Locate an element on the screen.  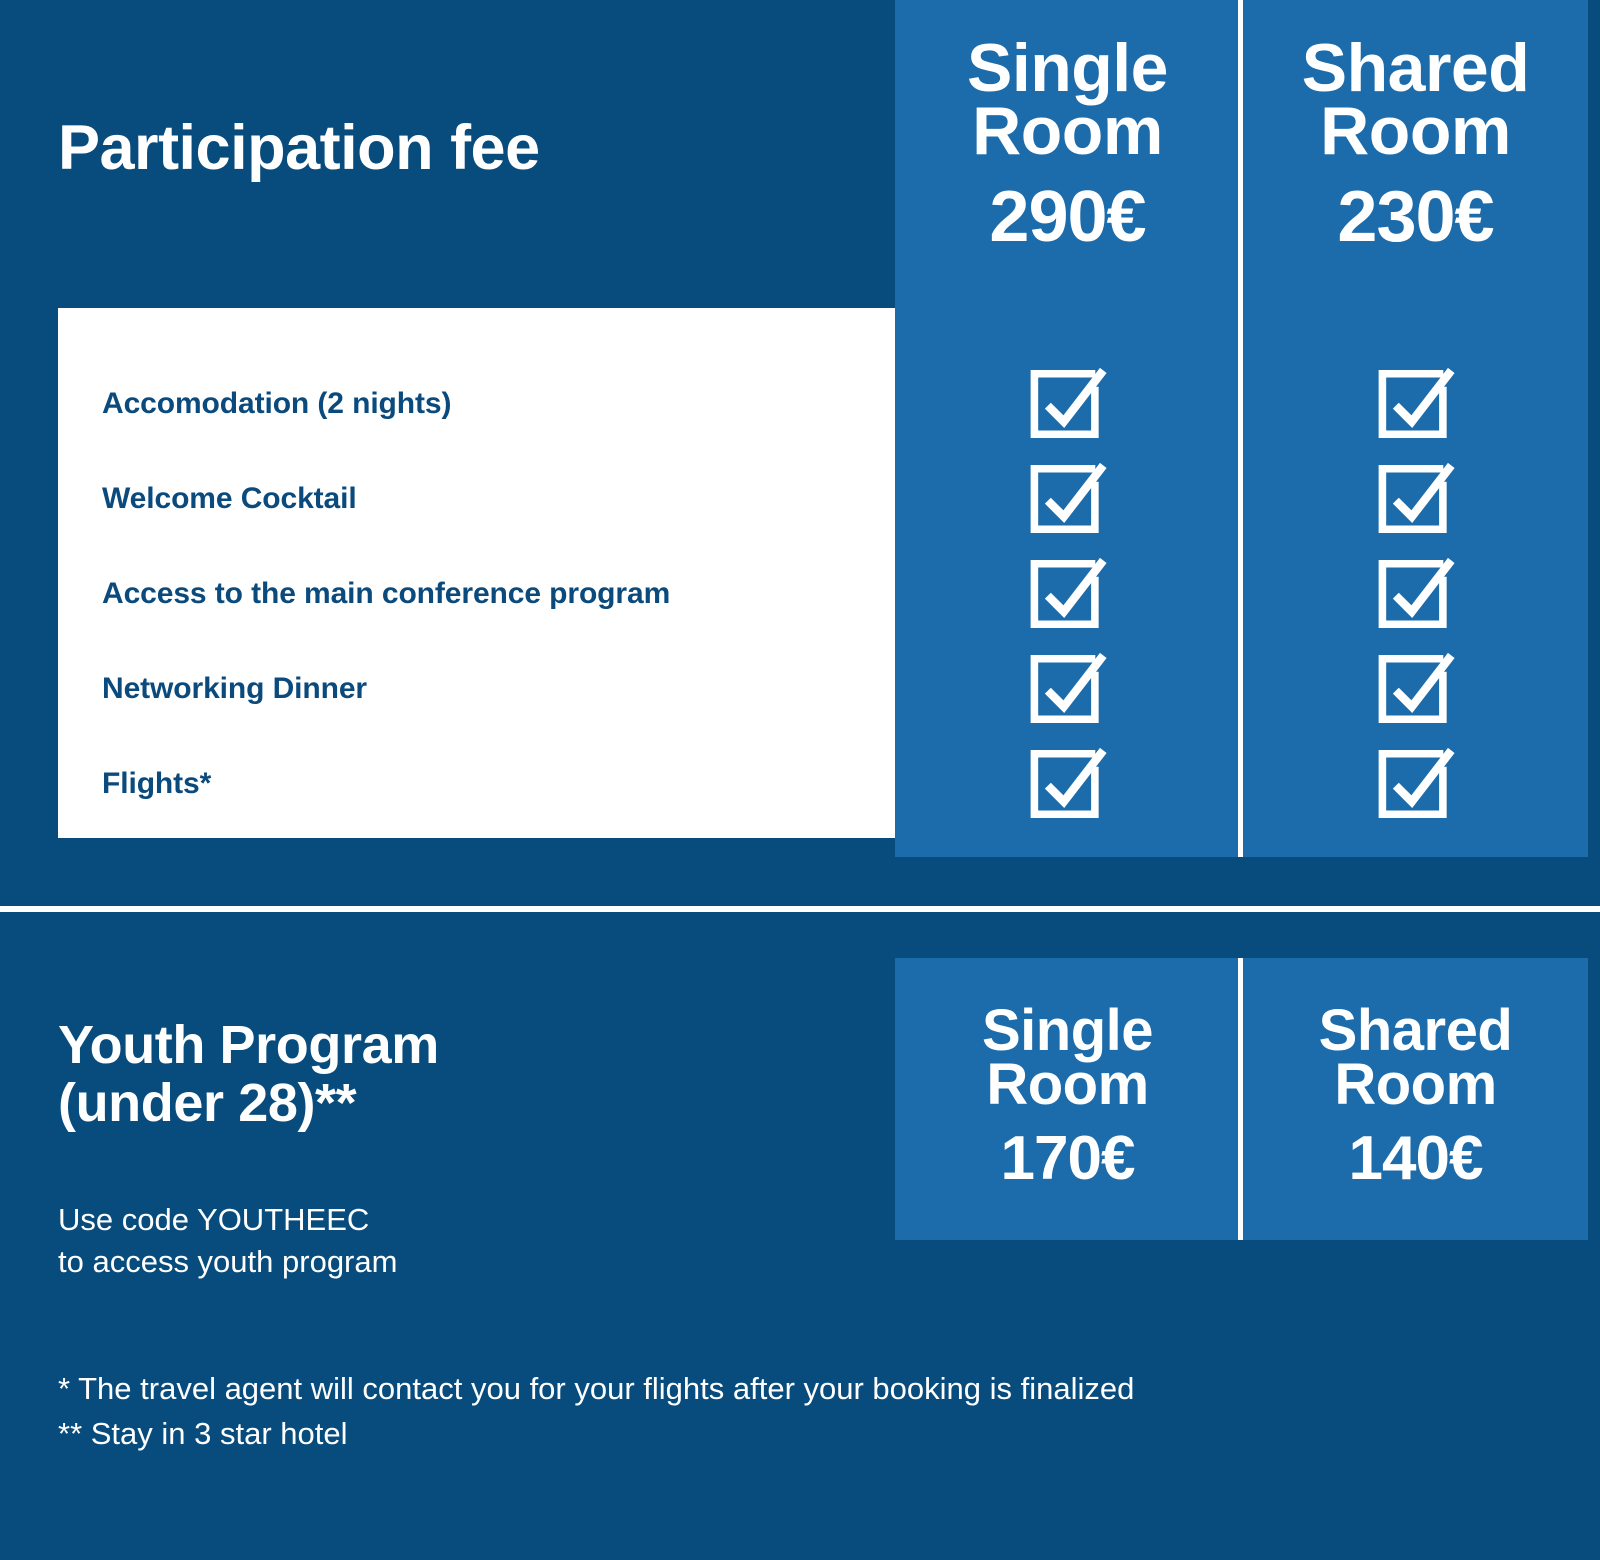
price-column-panel-single: Single Room 290€ is located at coordinates (1067, 428).